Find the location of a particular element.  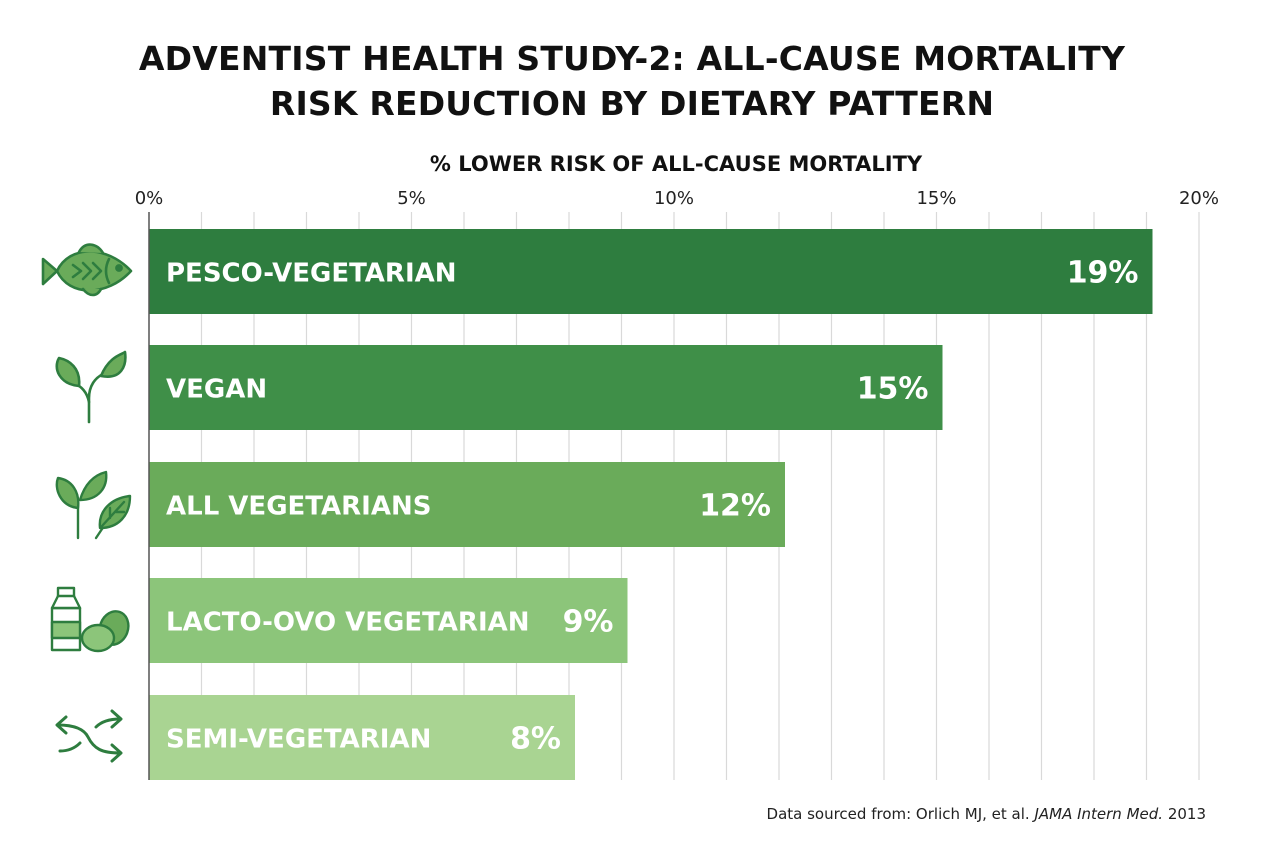

bar-group: SEMI-VEGETARIAN 8% is located at coordinates (362, 737).